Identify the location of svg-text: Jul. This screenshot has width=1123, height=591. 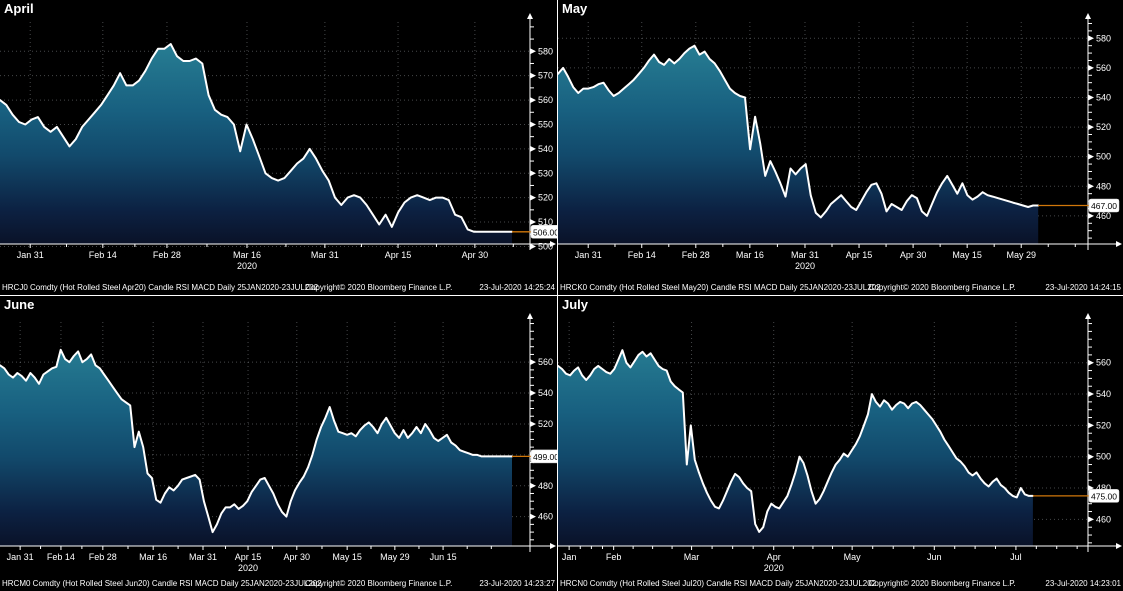
(1016, 557).